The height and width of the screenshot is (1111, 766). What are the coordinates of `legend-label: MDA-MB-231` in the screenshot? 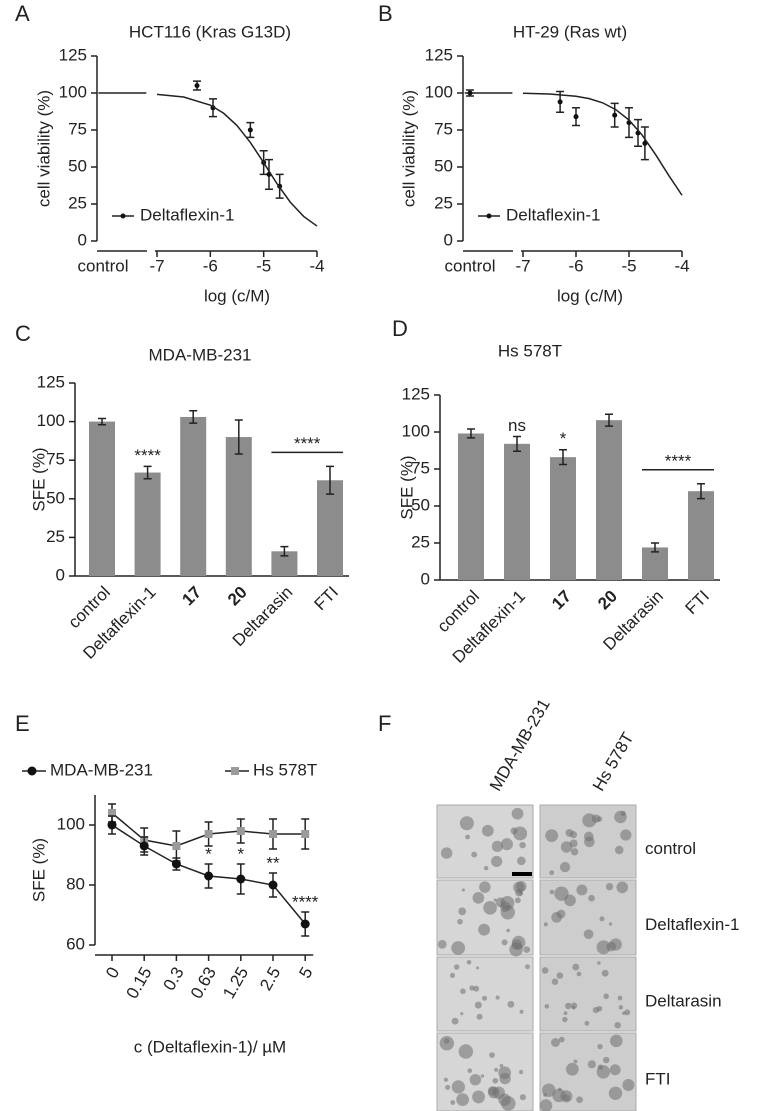 It's located at (101, 769).